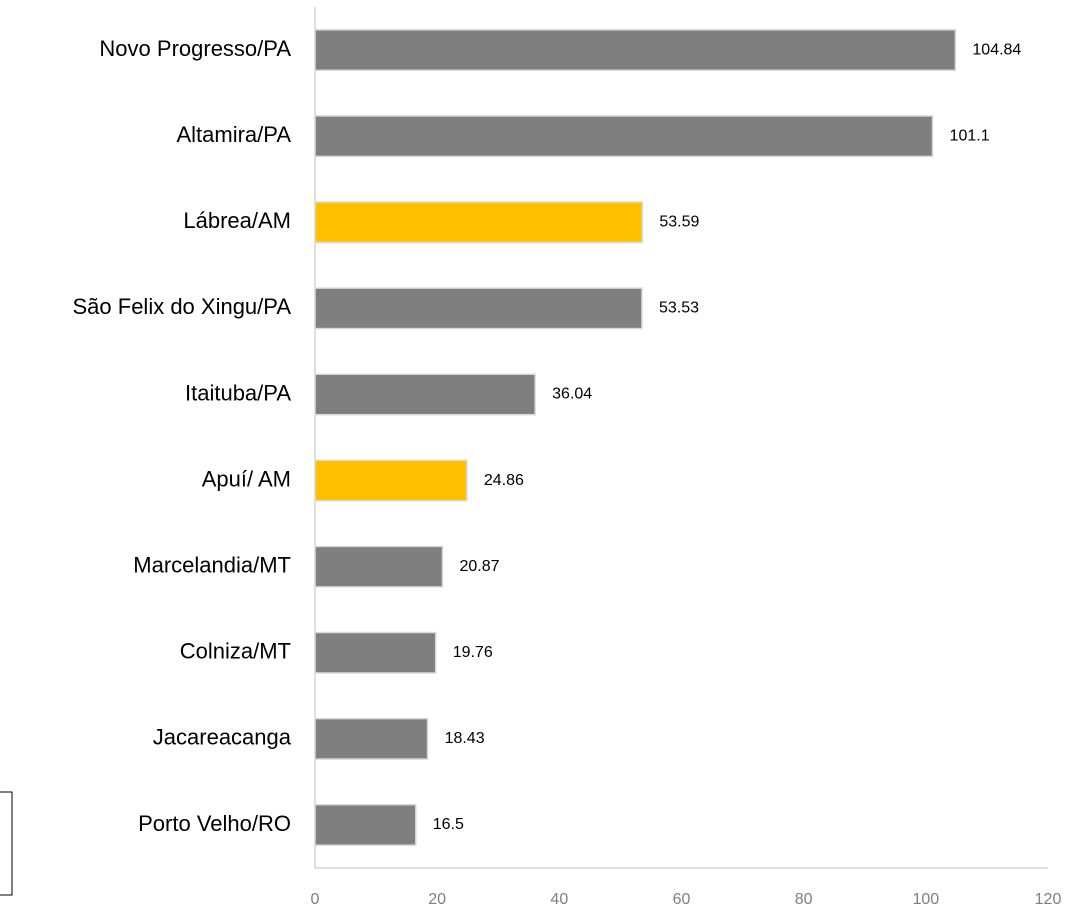 The height and width of the screenshot is (912, 1071). I want to click on data-label: 101.1, so click(970, 135).